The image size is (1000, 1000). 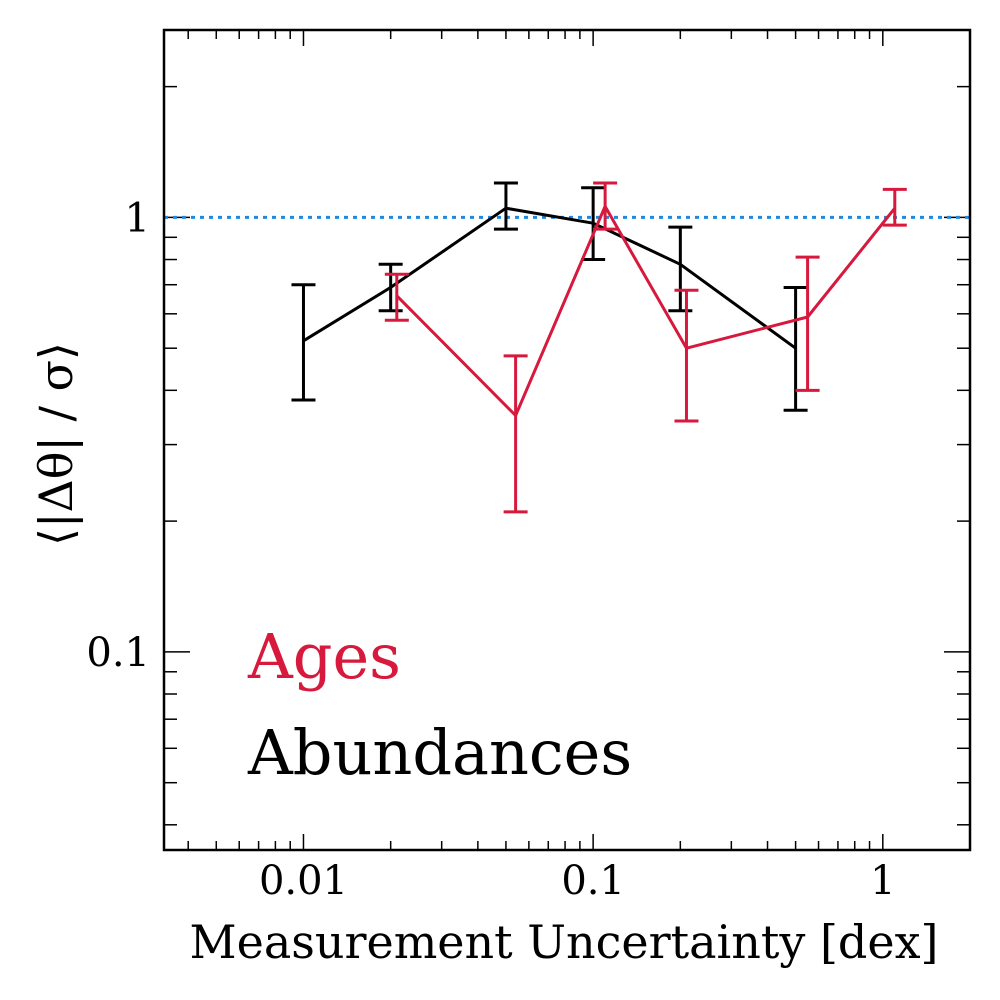 I want to click on legend-label-abundances: Abundances, so click(x=439, y=752).